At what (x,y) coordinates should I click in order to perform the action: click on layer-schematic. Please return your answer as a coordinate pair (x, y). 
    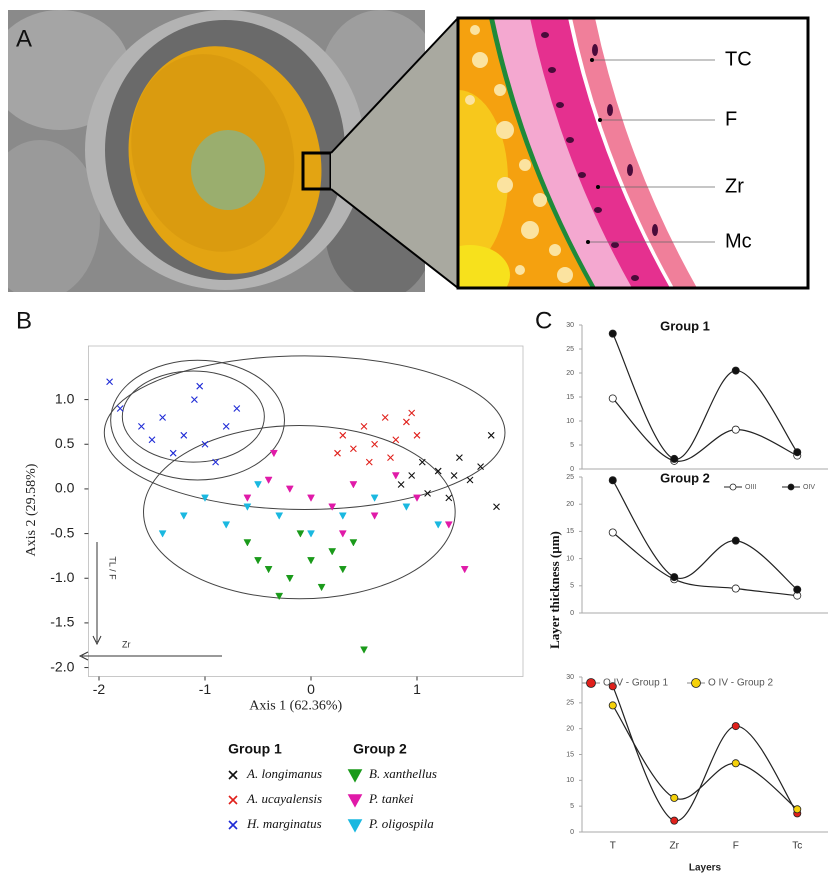
    Looking at the image, I should click on (633, 153).